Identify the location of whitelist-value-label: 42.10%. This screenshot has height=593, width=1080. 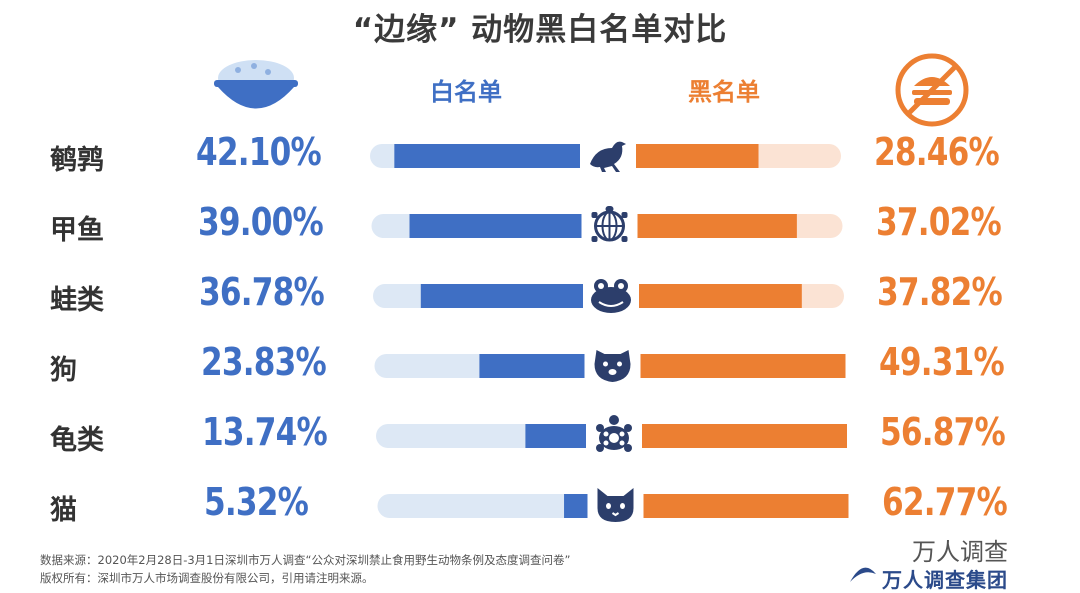
(259, 152).